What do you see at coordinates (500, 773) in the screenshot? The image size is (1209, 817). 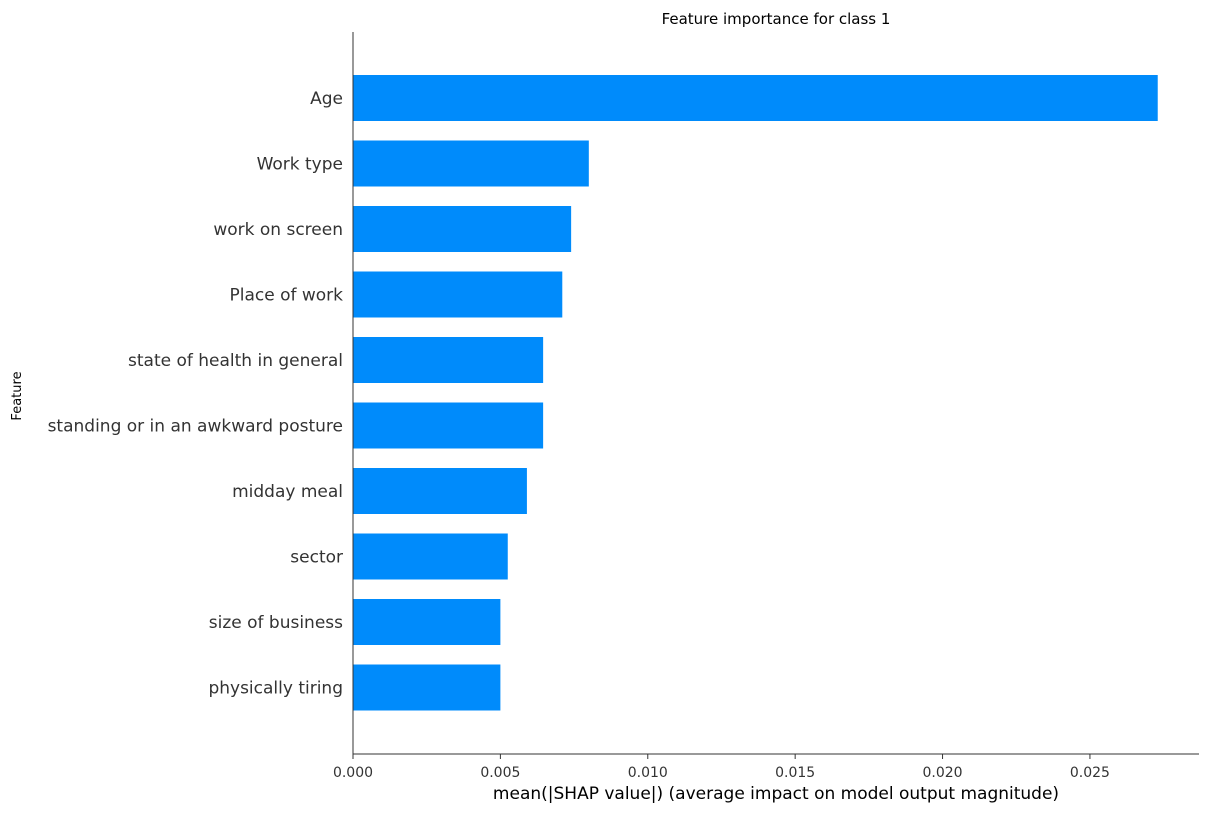 I see `x-tick-label: 0.005` at bounding box center [500, 773].